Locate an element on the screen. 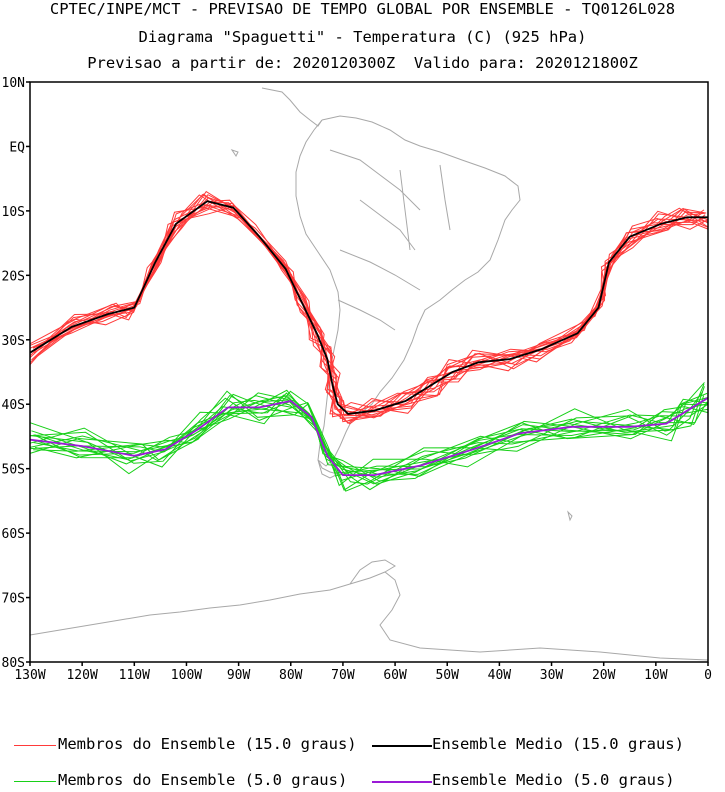 This screenshot has height=792, width=725. lon-tick-label: 90W is located at coordinates (239, 675).